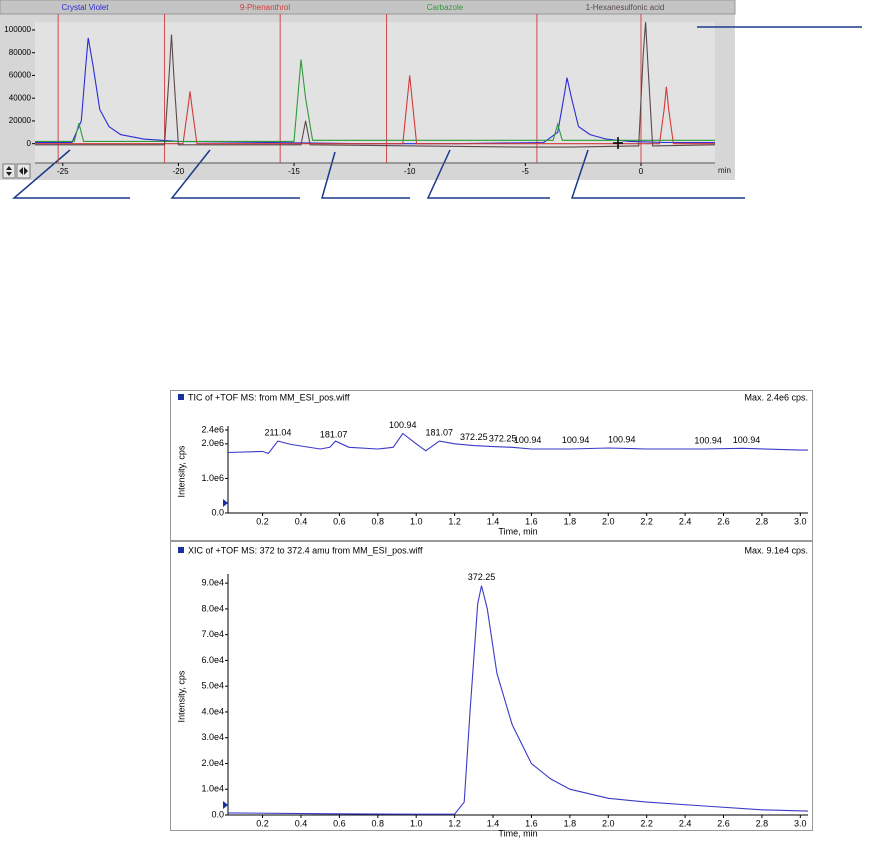  Describe the element at coordinates (179, 171) in the screenshot. I see `x-tick-label: -20` at that location.